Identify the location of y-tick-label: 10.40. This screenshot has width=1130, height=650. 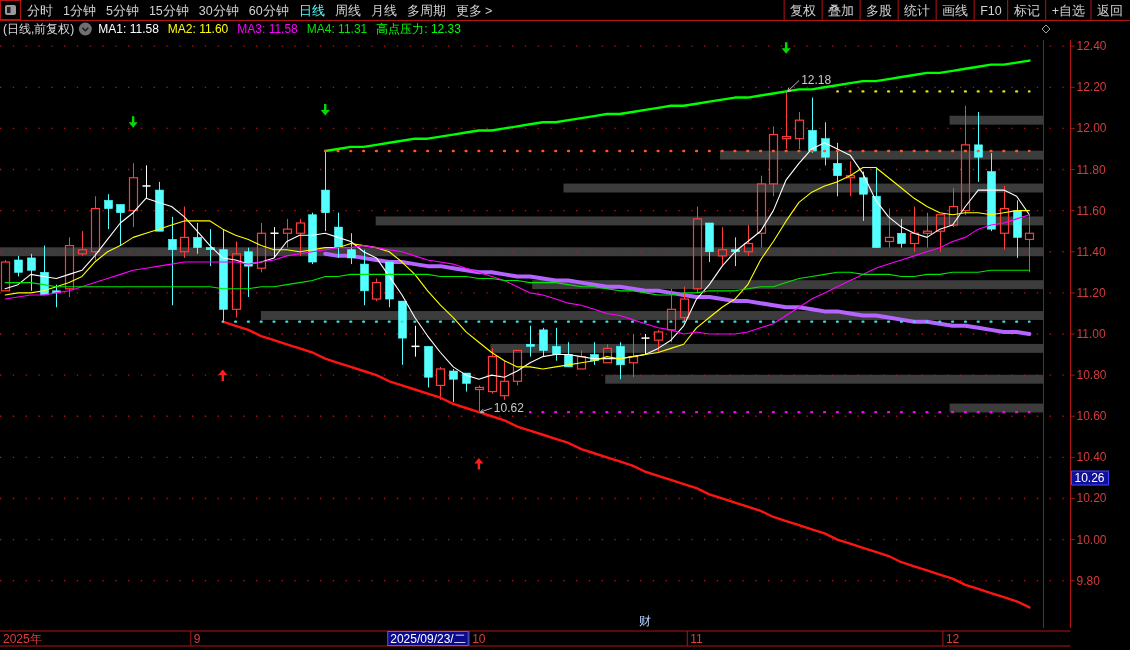
(1091, 457).